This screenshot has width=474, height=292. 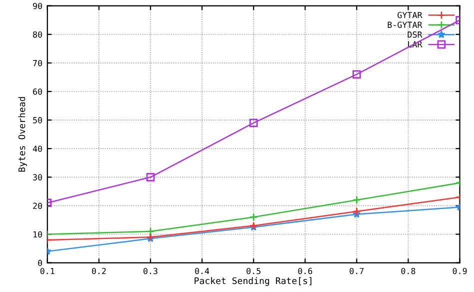 I want to click on x-tick-label: 0.3, so click(x=151, y=271).